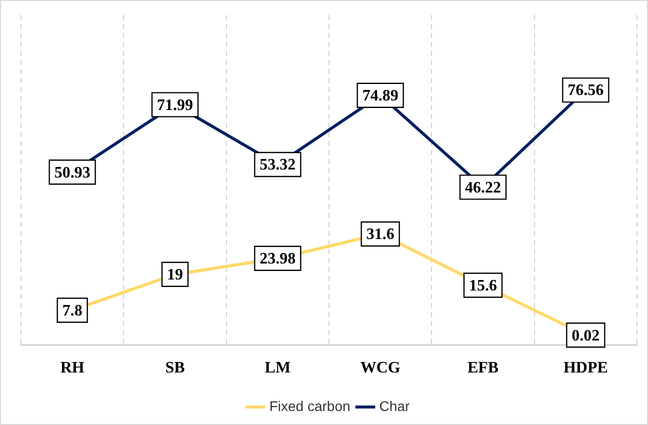 This screenshot has height=425, width=648. Describe the element at coordinates (278, 259) in the screenshot. I see `data-label: 23.98` at that location.